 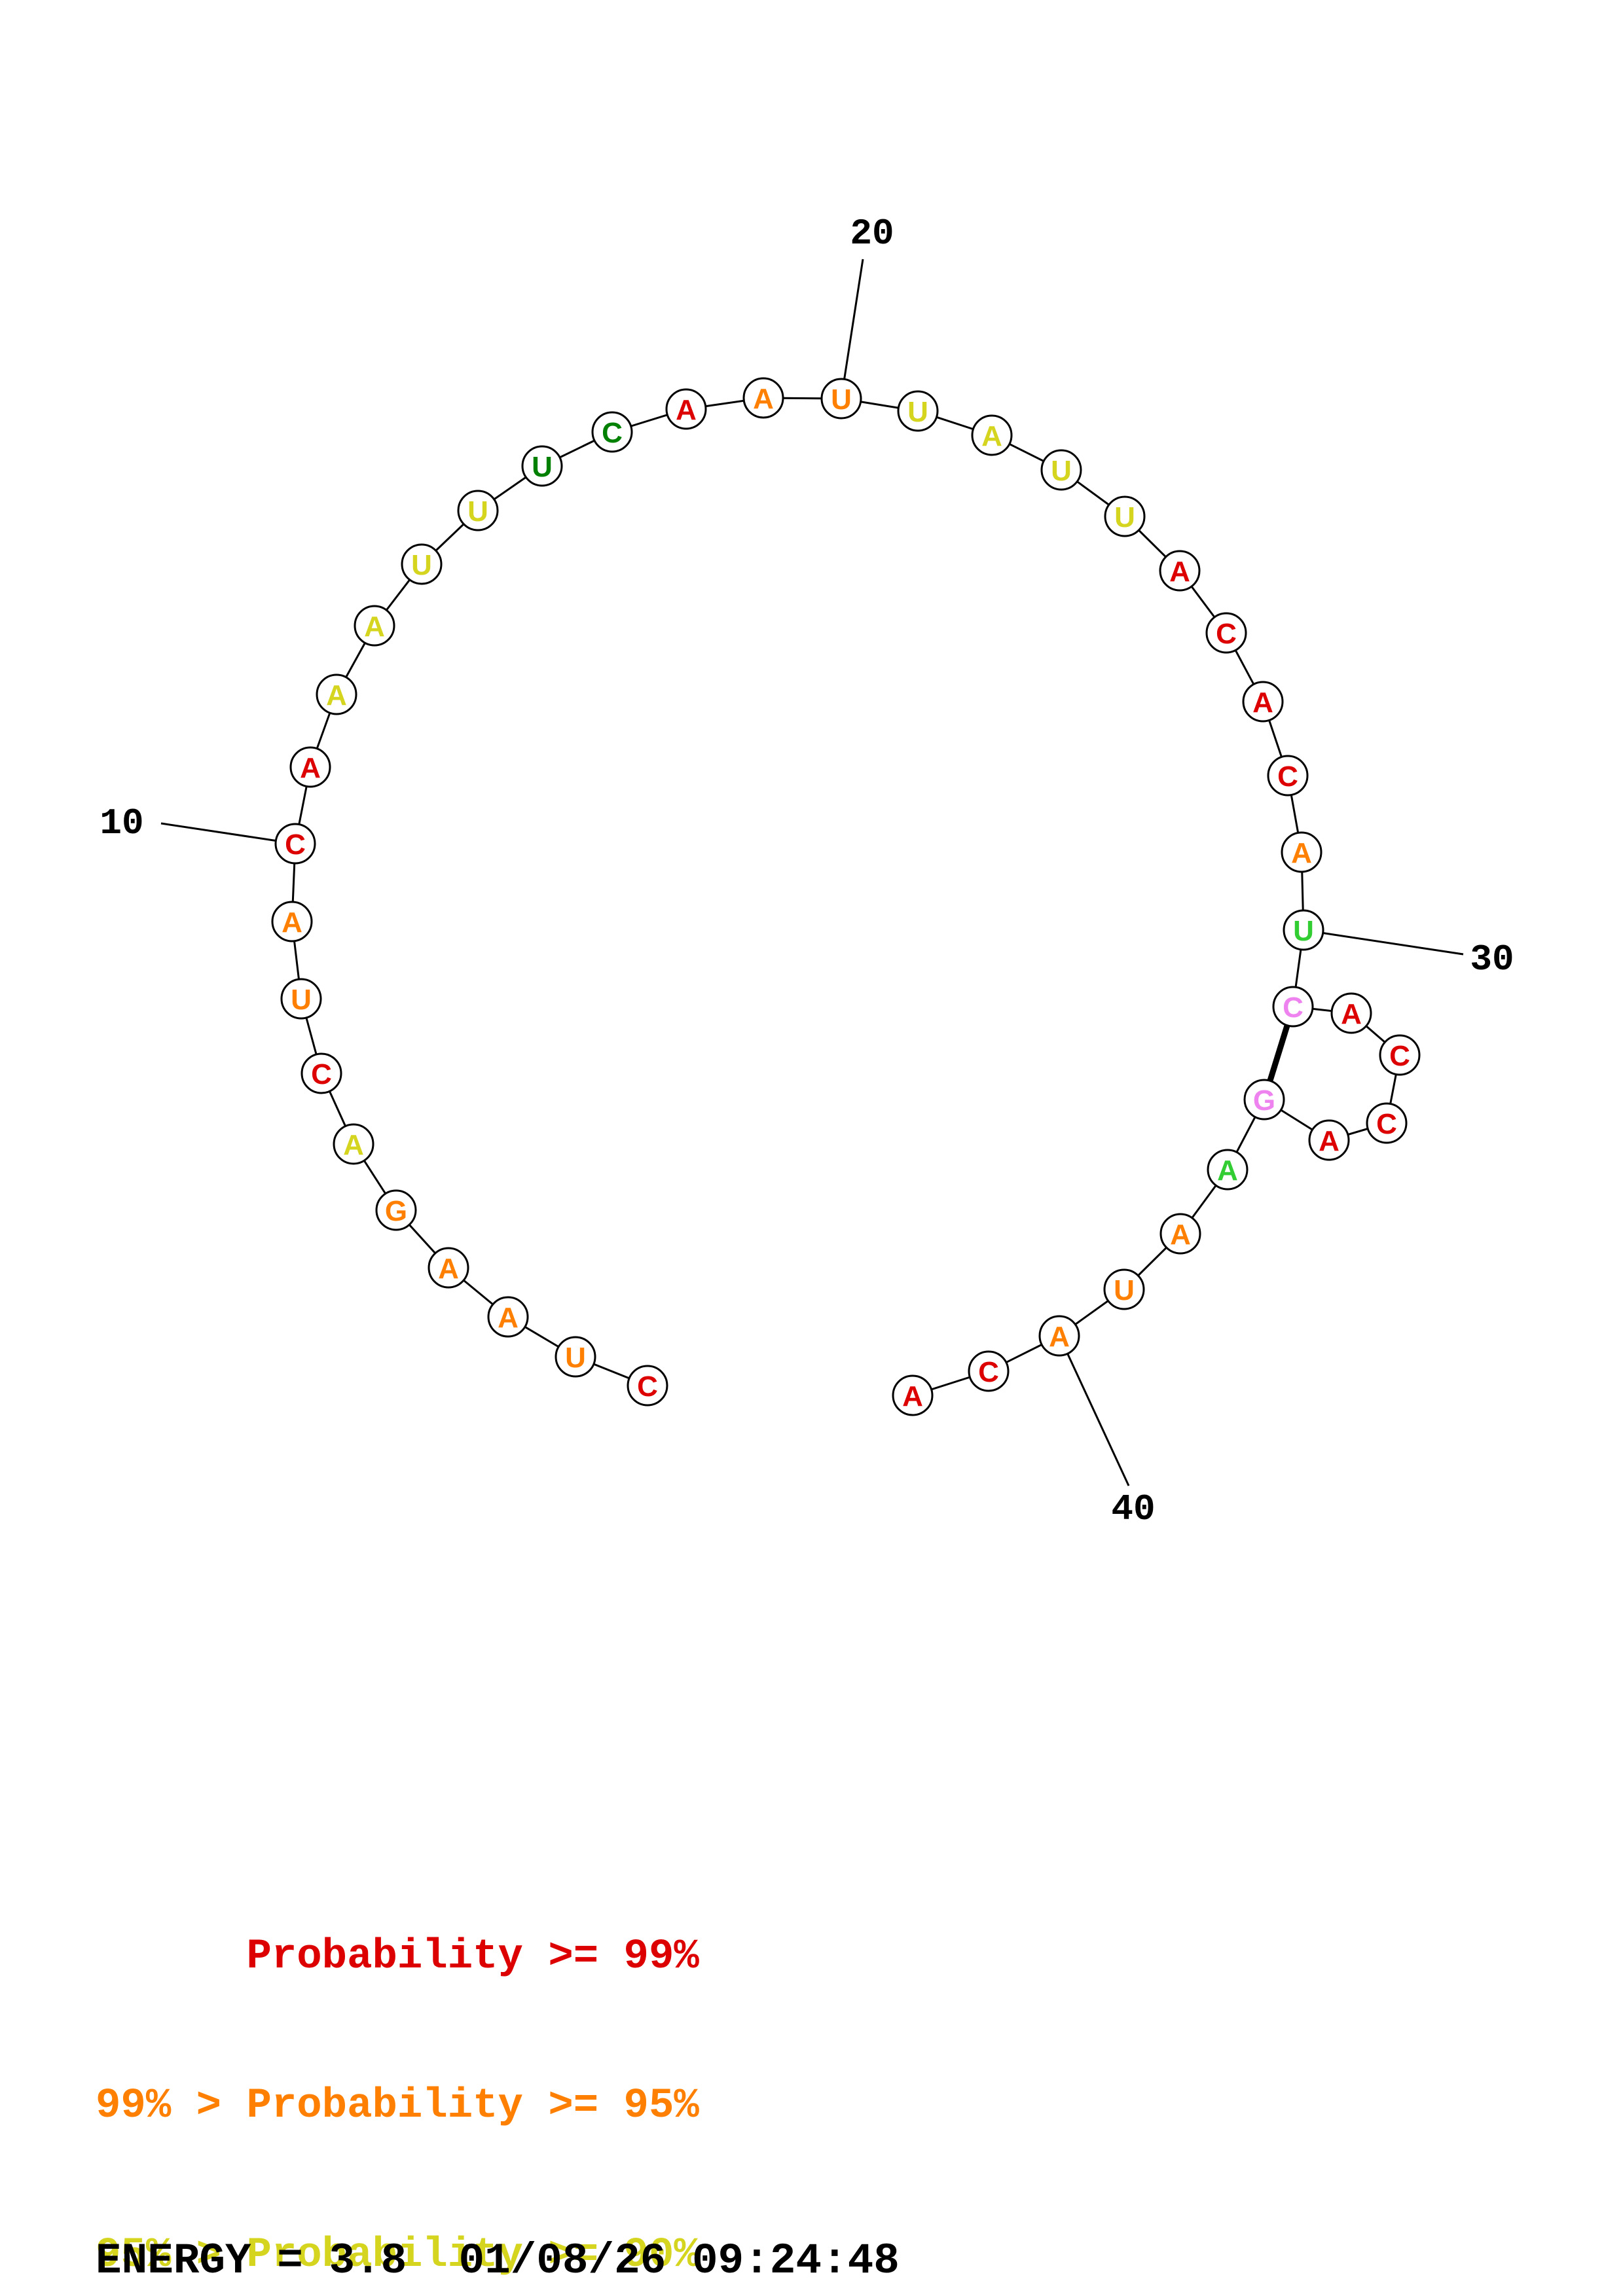 I want to click on energy-readout: ENERGY = 3.8 01/08/26 09:24:48, so click(x=498, y=2261).